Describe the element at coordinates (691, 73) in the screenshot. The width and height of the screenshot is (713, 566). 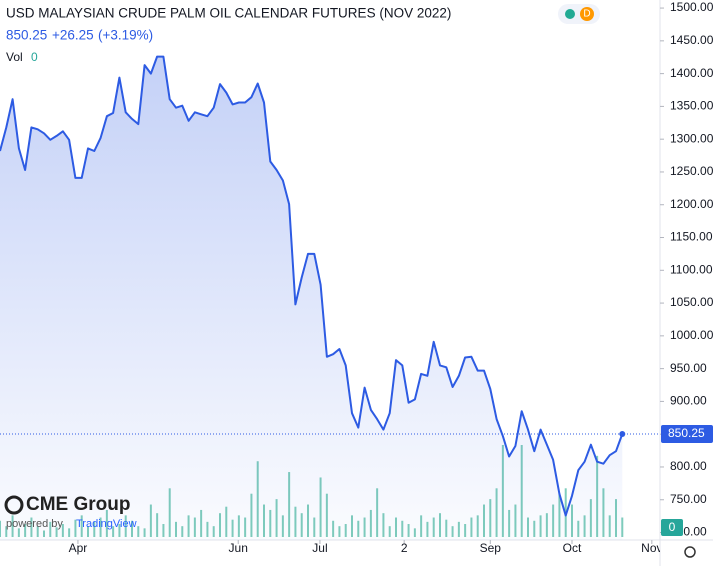
I see `y-tick-label: 1400.00` at that location.